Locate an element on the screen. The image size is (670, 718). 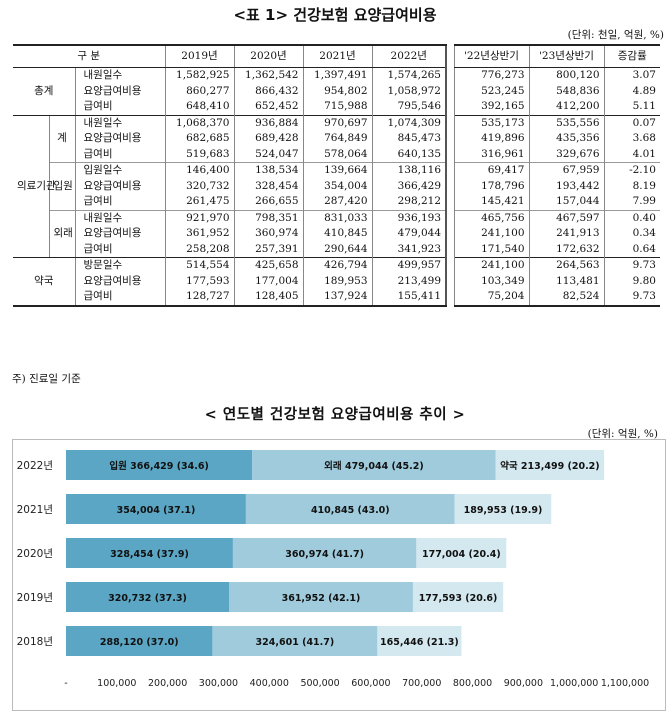
cell: 764,849 is located at coordinates (337, 139).